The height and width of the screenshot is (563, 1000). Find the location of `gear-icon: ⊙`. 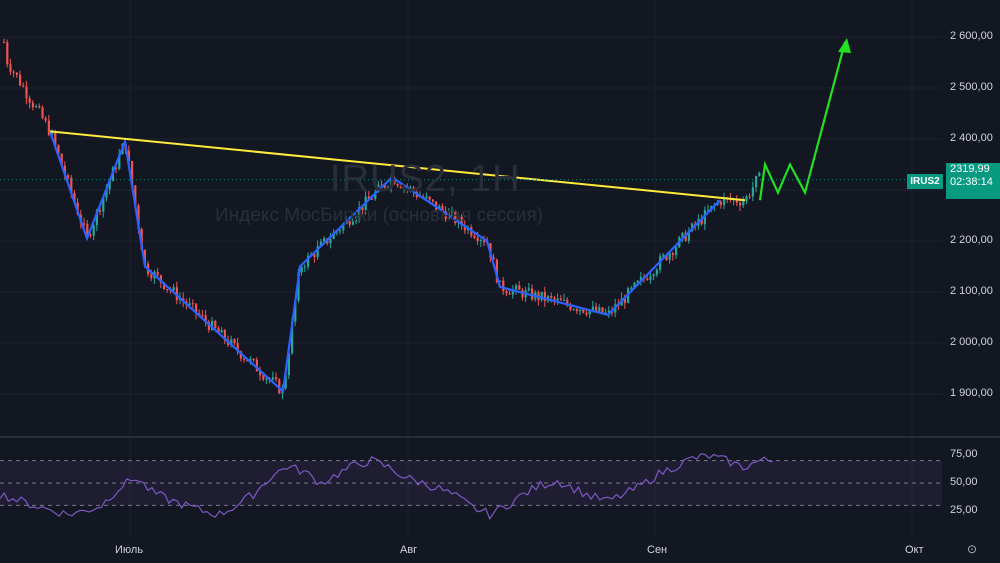

gear-icon: ⊙ is located at coordinates (972, 549).